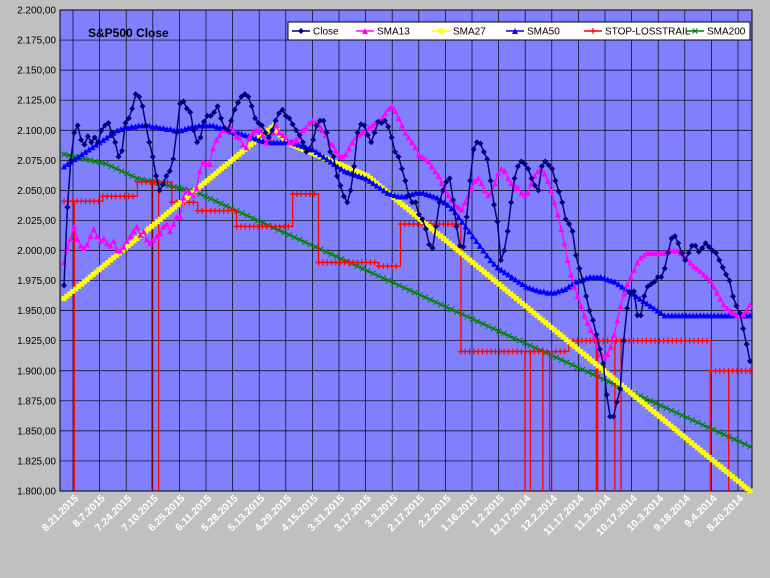  Describe the element at coordinates (128, 33) in the screenshot. I see `chart-title: S&P500 Close` at that location.